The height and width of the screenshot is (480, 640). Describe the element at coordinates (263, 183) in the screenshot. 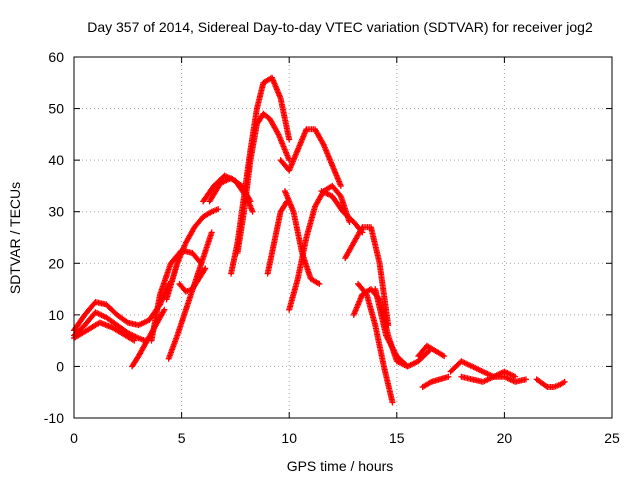

I see `series-arc-l` at that location.